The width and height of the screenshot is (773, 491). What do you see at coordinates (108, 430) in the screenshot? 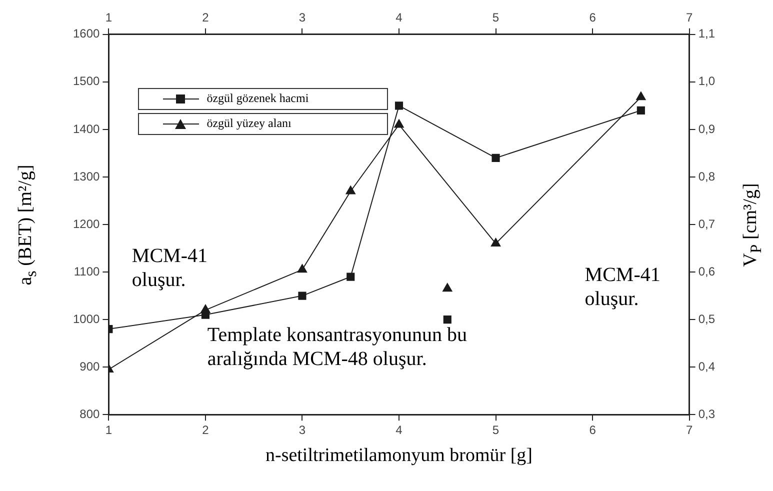
I see `x-tick-label: 1` at bounding box center [108, 430].